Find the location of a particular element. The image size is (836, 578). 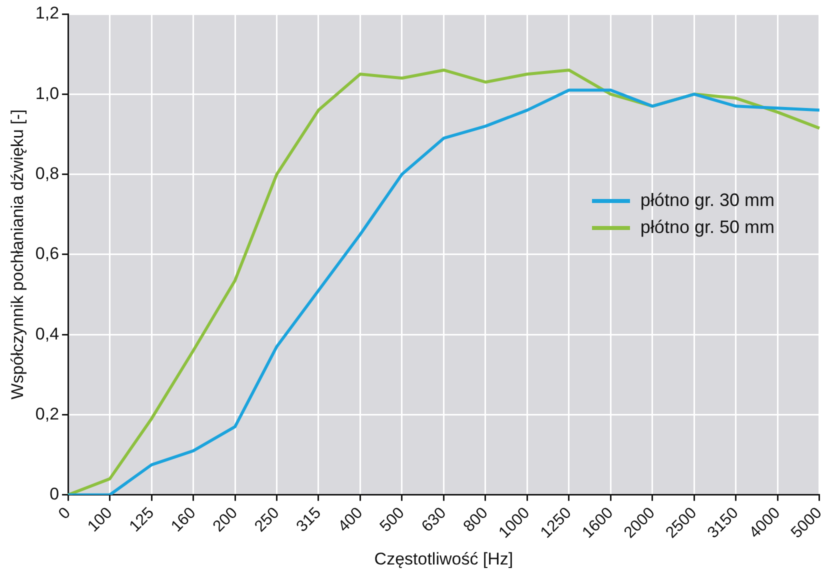

x-tick-label: 160 is located at coordinates (184, 520).